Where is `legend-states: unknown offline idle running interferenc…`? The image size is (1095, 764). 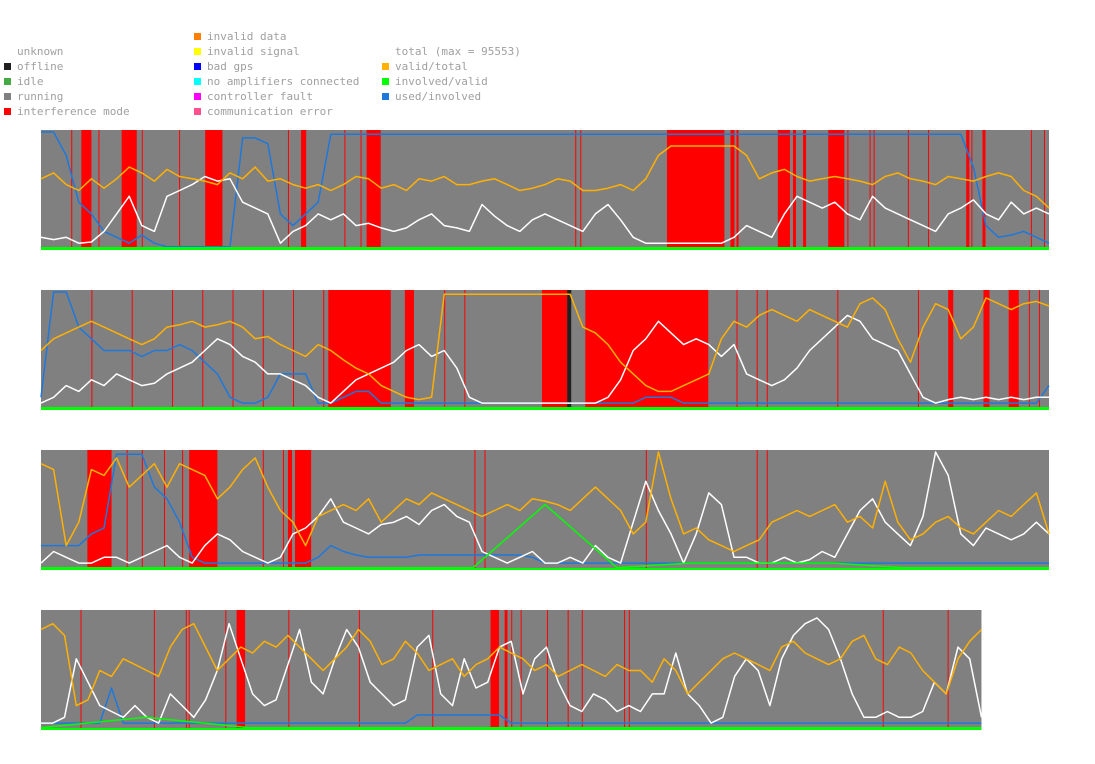 legend-states: unknown offline idle running interferenc… is located at coordinates (67, 81).